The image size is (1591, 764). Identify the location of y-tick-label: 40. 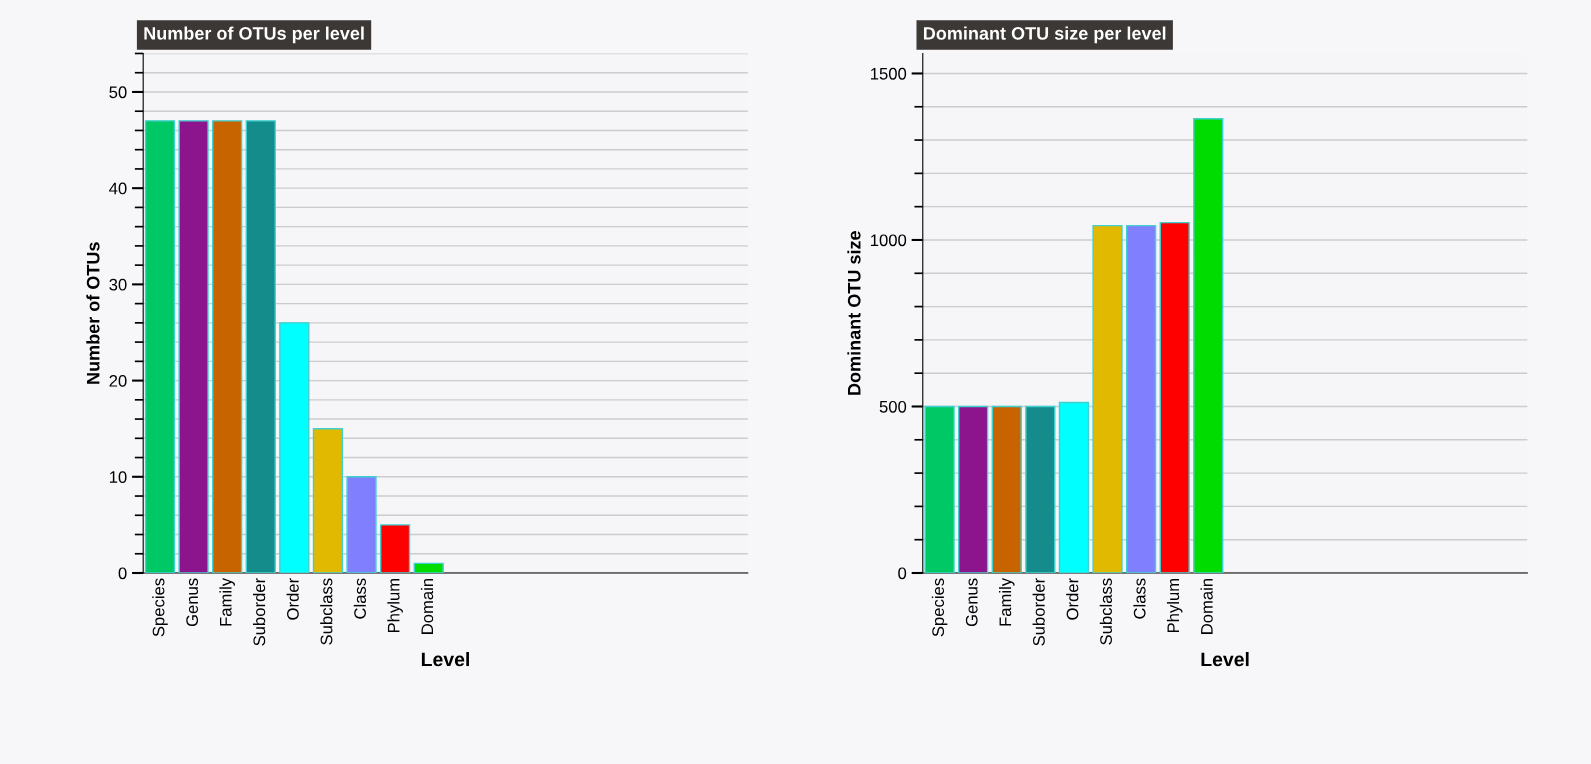
(118, 188).